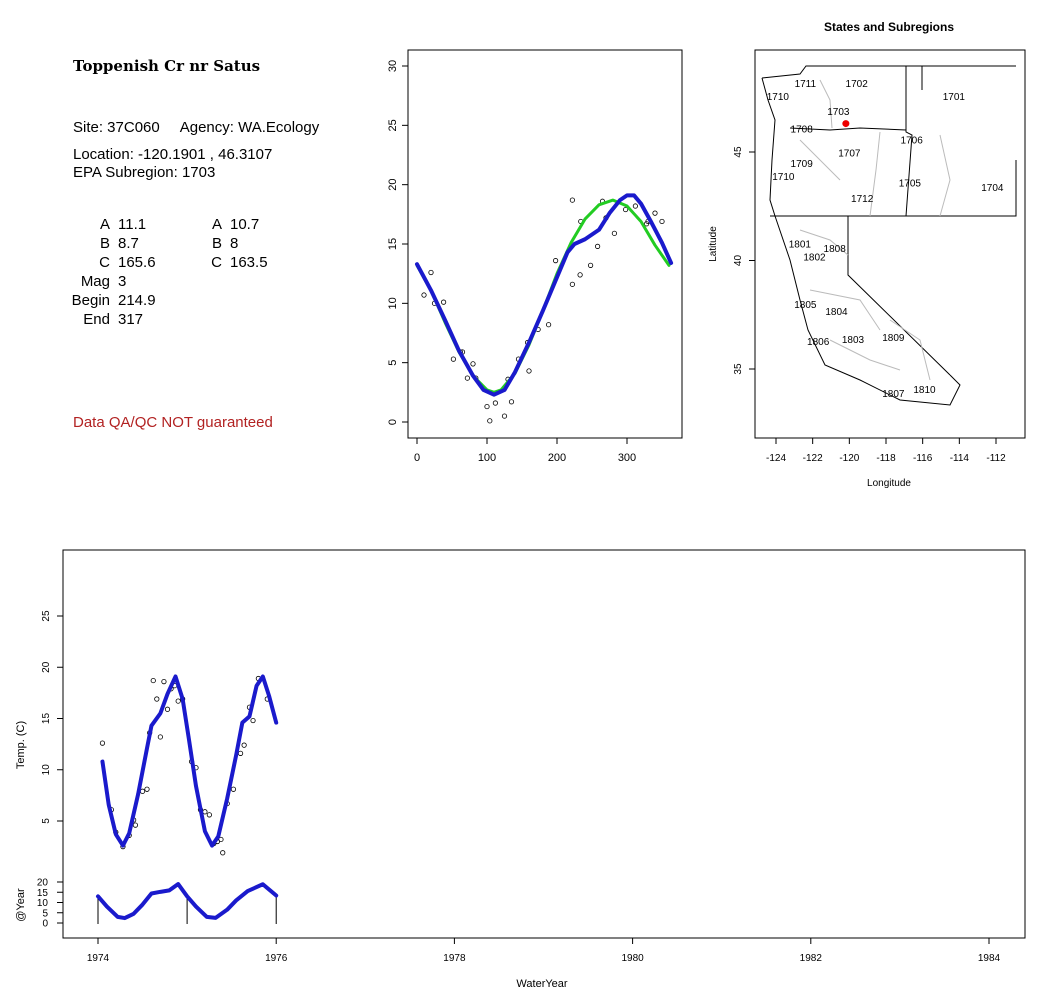  Describe the element at coordinates (893, 394) in the screenshot. I see `map-region-label: 1807` at that location.